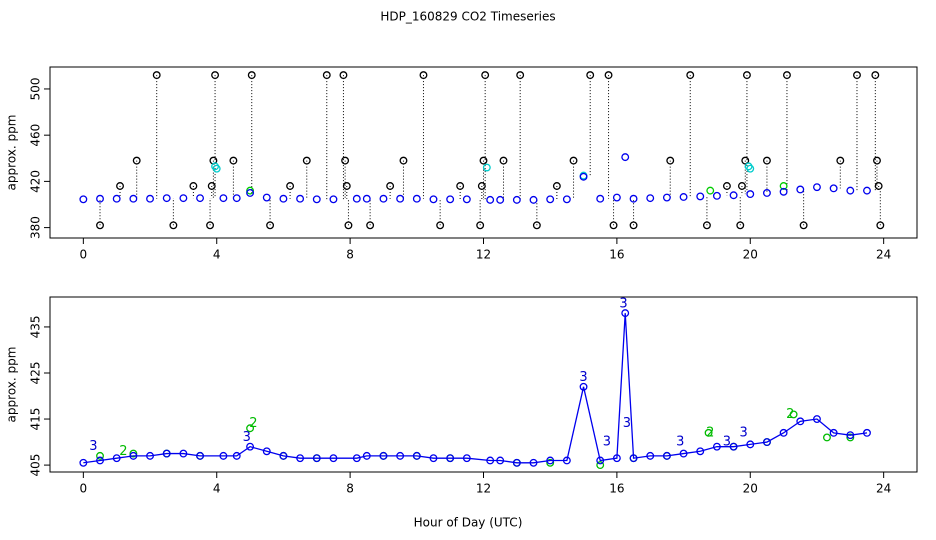  Describe the element at coordinates (483, 489) in the screenshot. I see `x-tick-label: 12` at that location.